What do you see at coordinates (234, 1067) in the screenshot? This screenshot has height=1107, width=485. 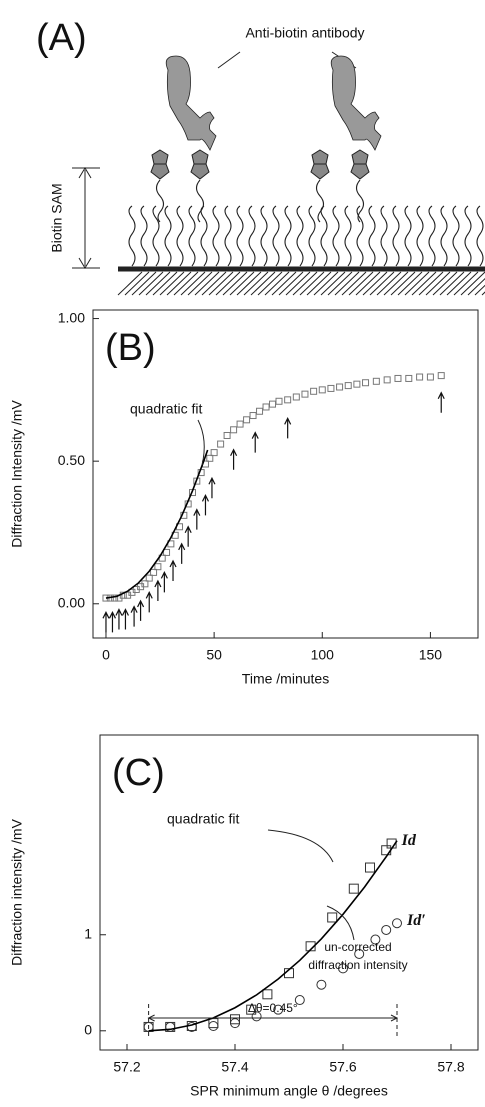 I see `x-tick-label: 57.4` at bounding box center [234, 1067].